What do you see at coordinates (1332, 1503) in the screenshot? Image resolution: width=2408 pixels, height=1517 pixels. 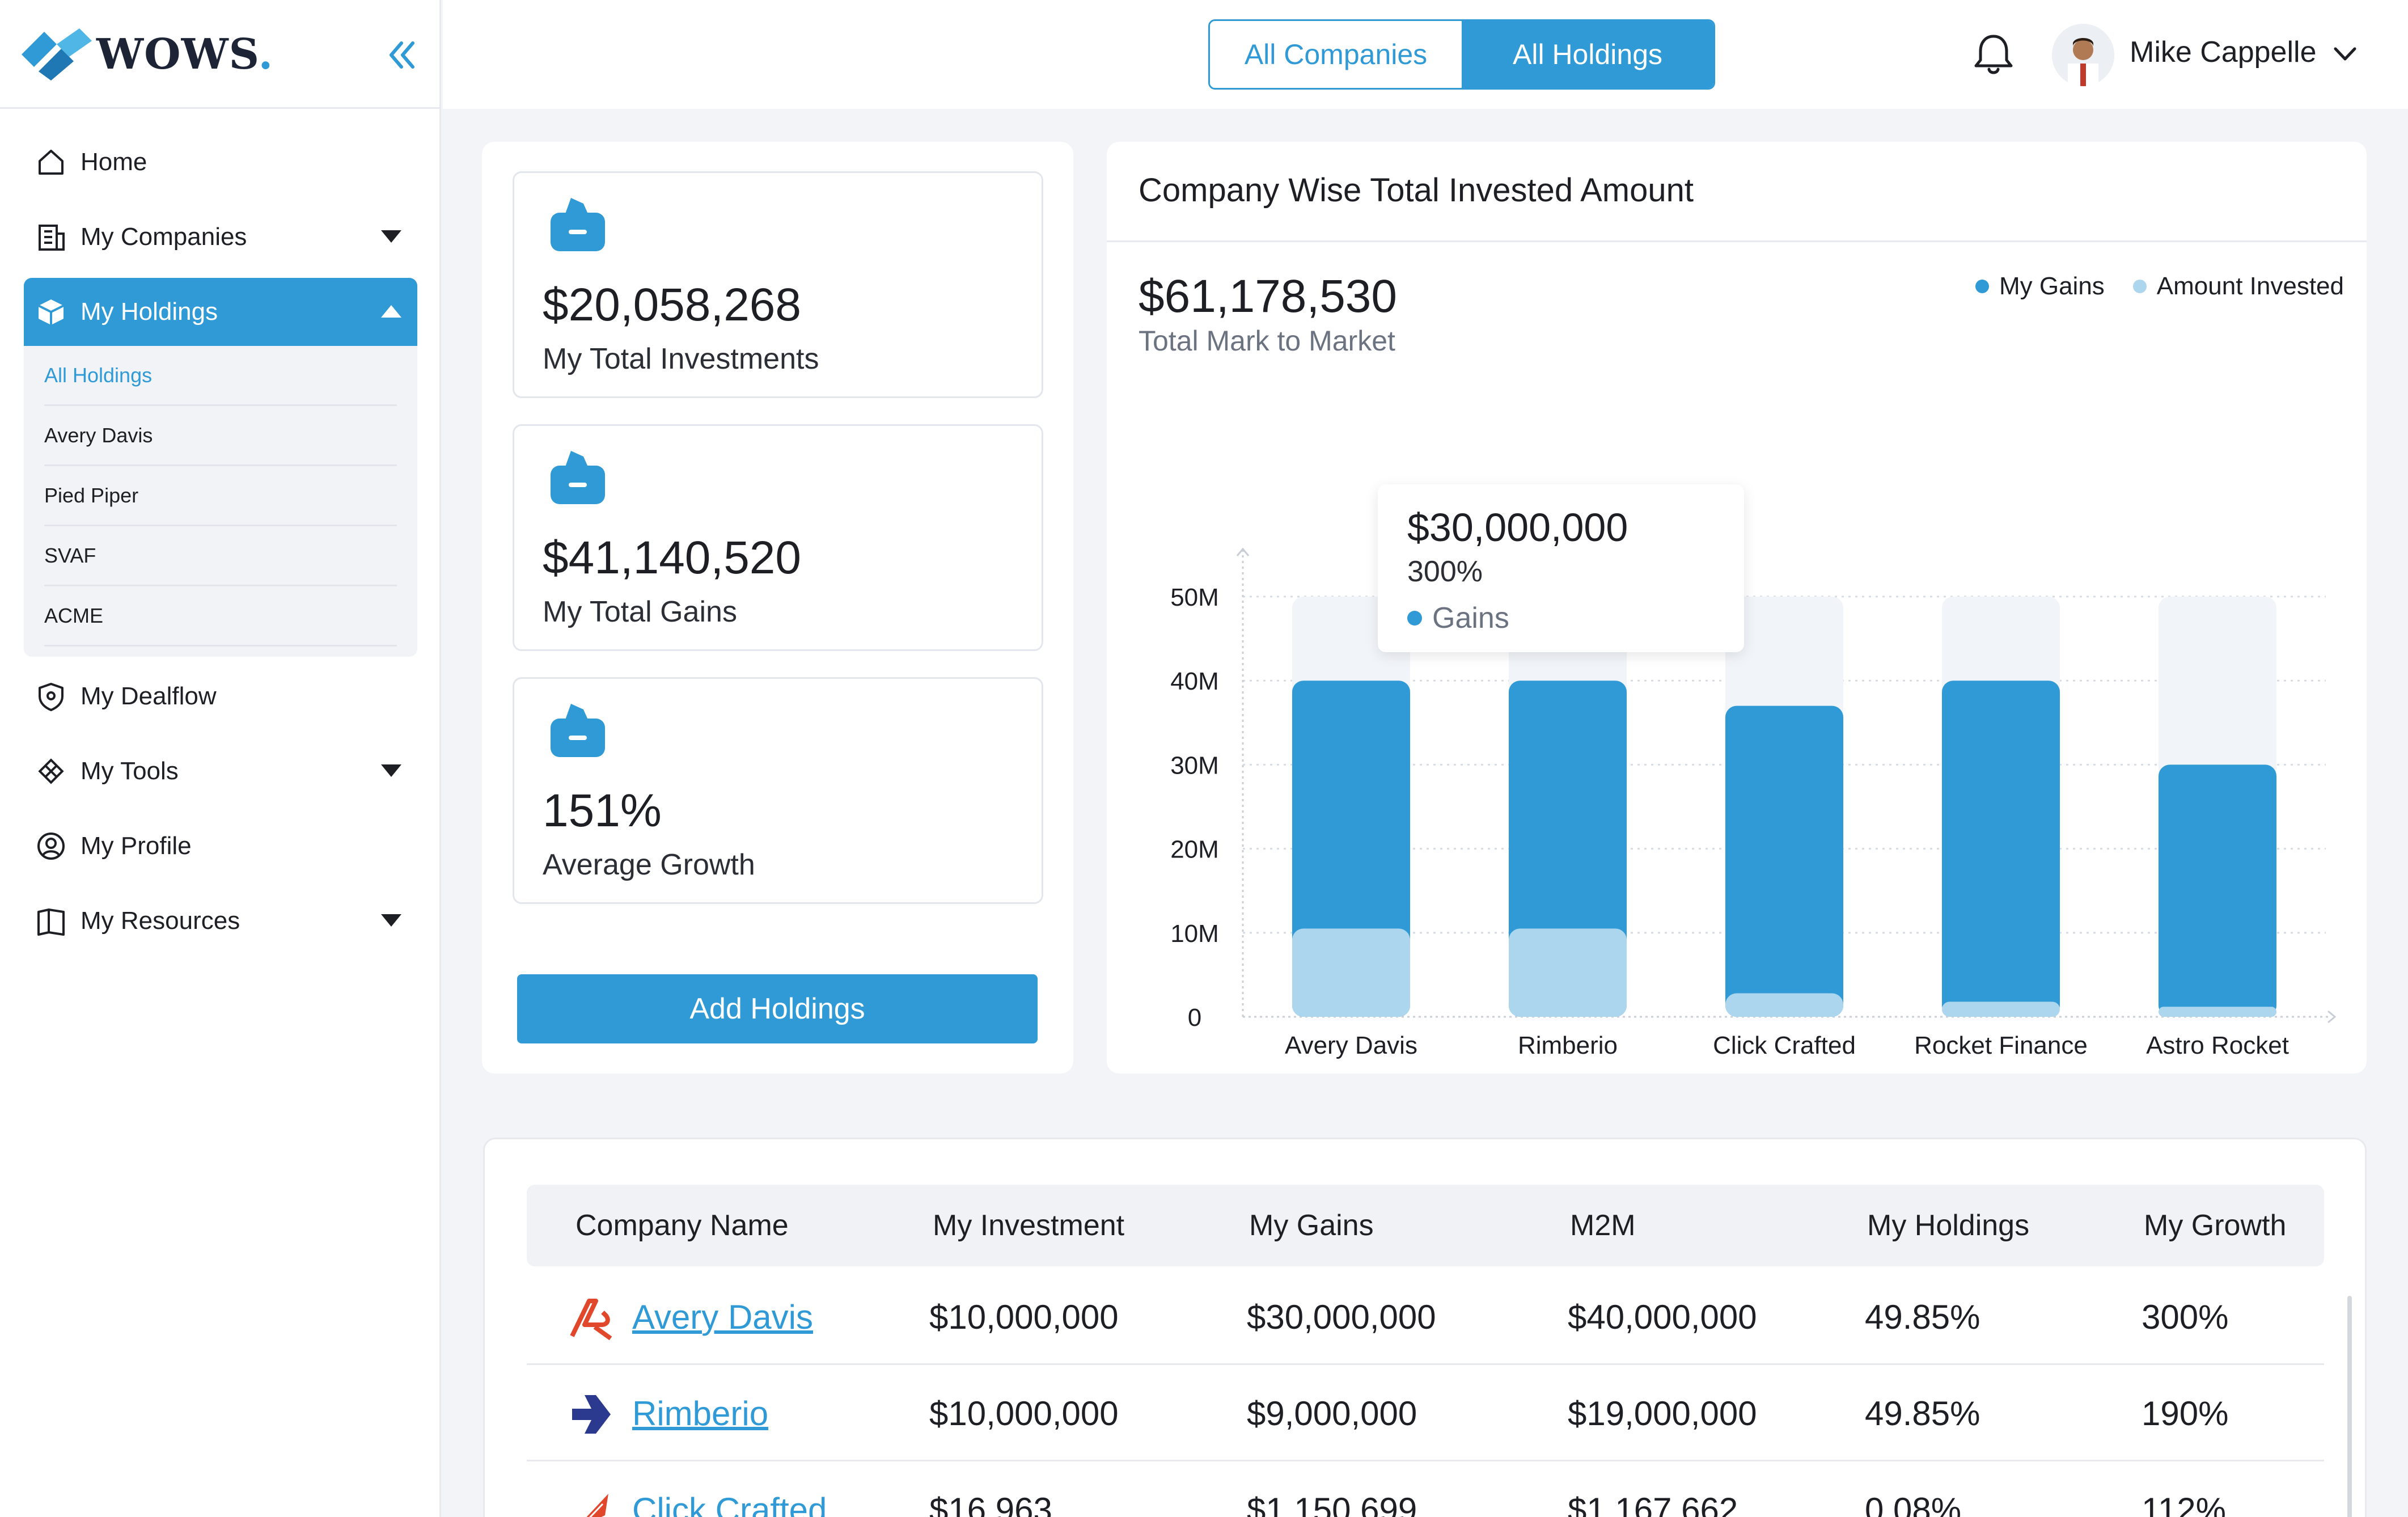 I see `cell-gains: $1,150,699` at bounding box center [1332, 1503].